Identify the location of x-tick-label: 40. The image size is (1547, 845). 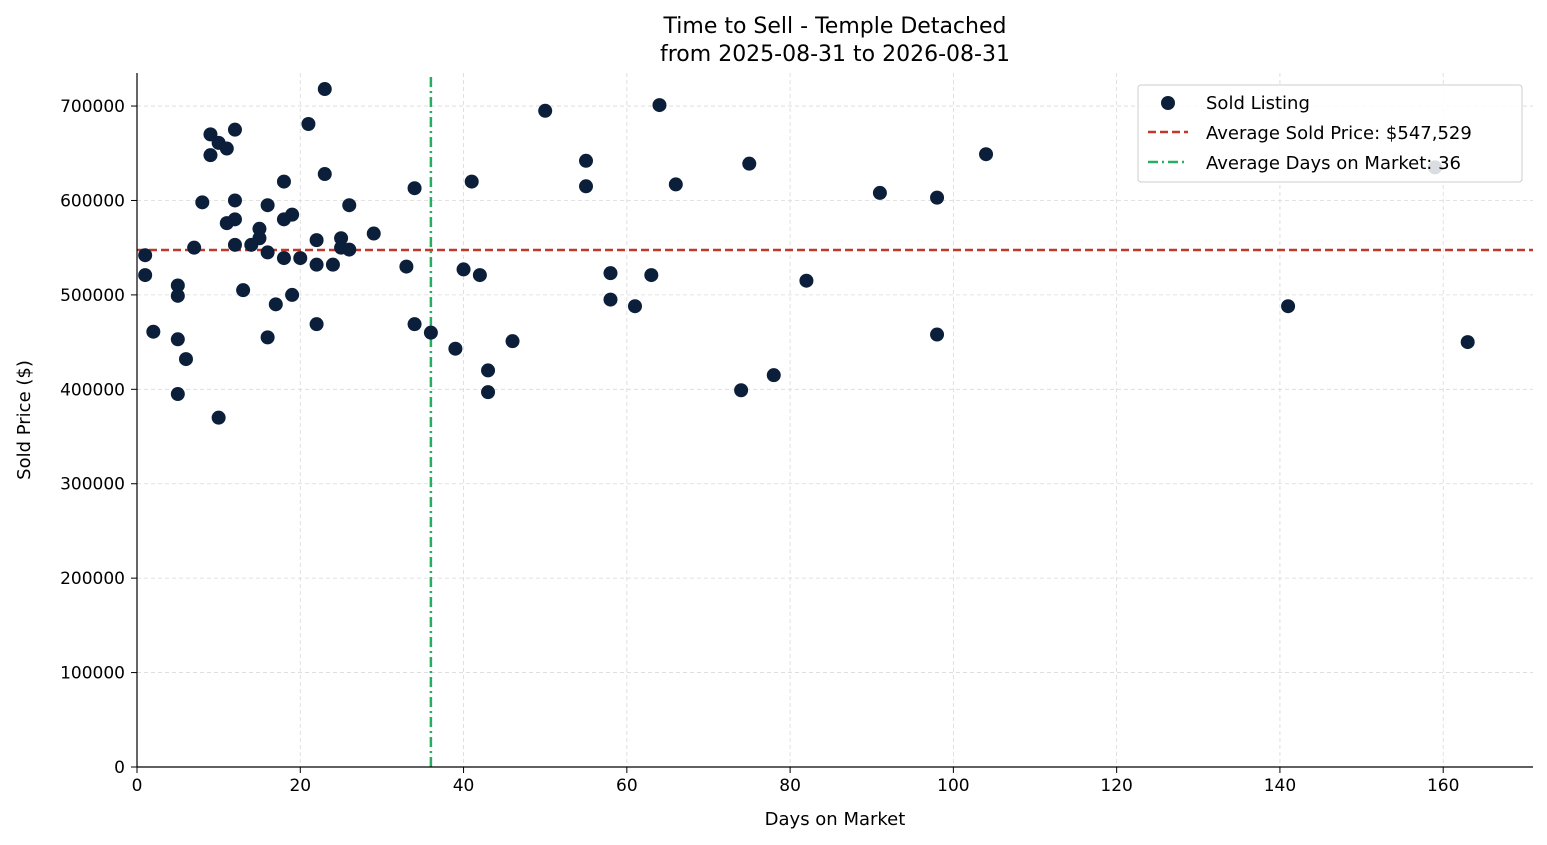
(464, 786).